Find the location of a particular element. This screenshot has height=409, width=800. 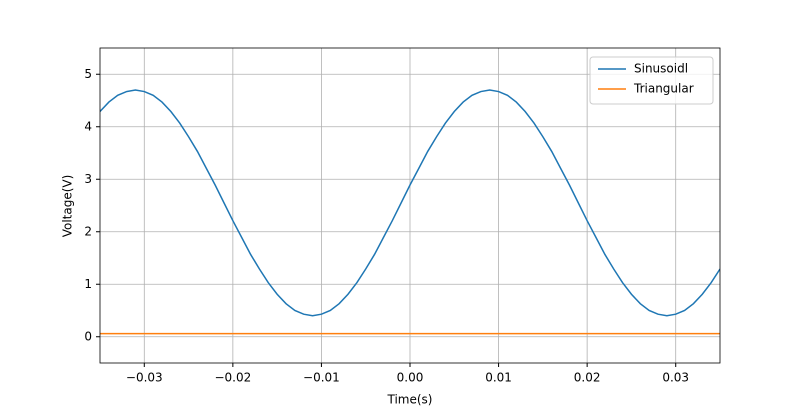

y-axis-label: Voltage(V) is located at coordinates (68, 206).